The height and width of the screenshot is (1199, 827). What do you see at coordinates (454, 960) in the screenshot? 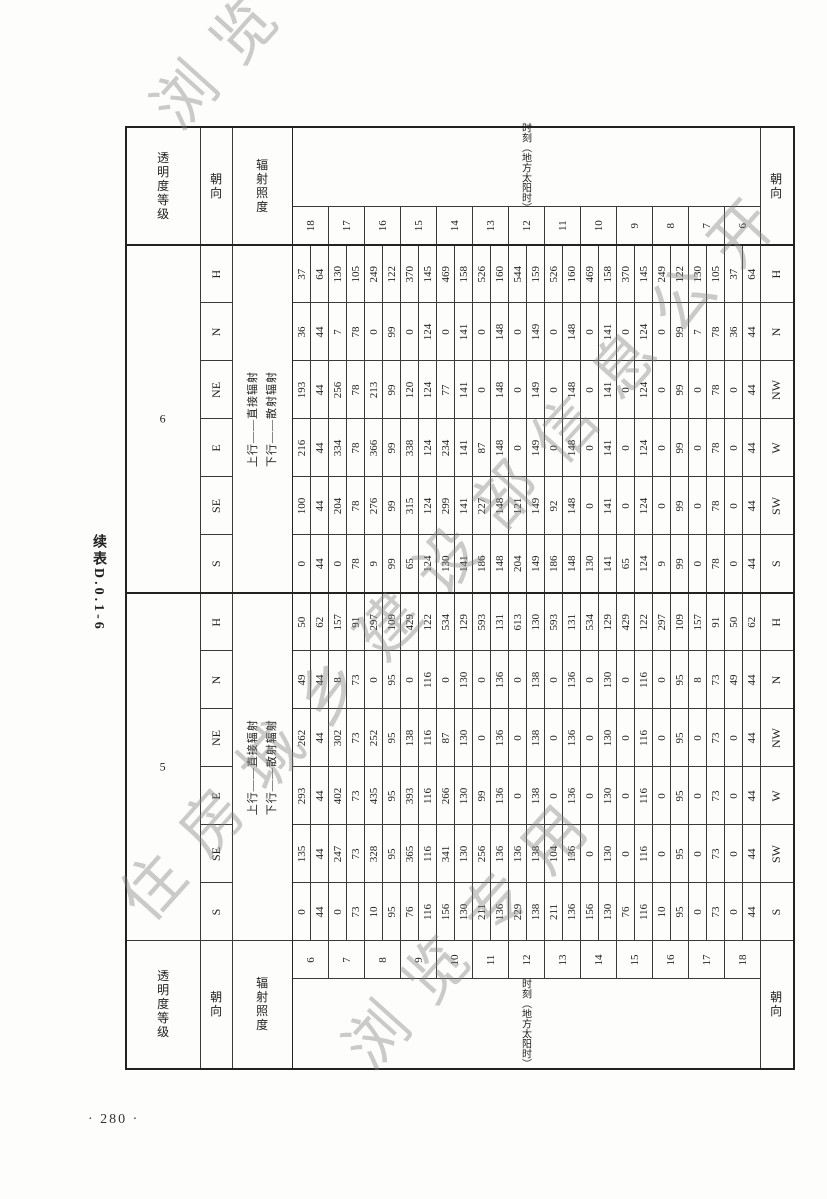
I see `time-left-cell: 10` at bounding box center [454, 960].